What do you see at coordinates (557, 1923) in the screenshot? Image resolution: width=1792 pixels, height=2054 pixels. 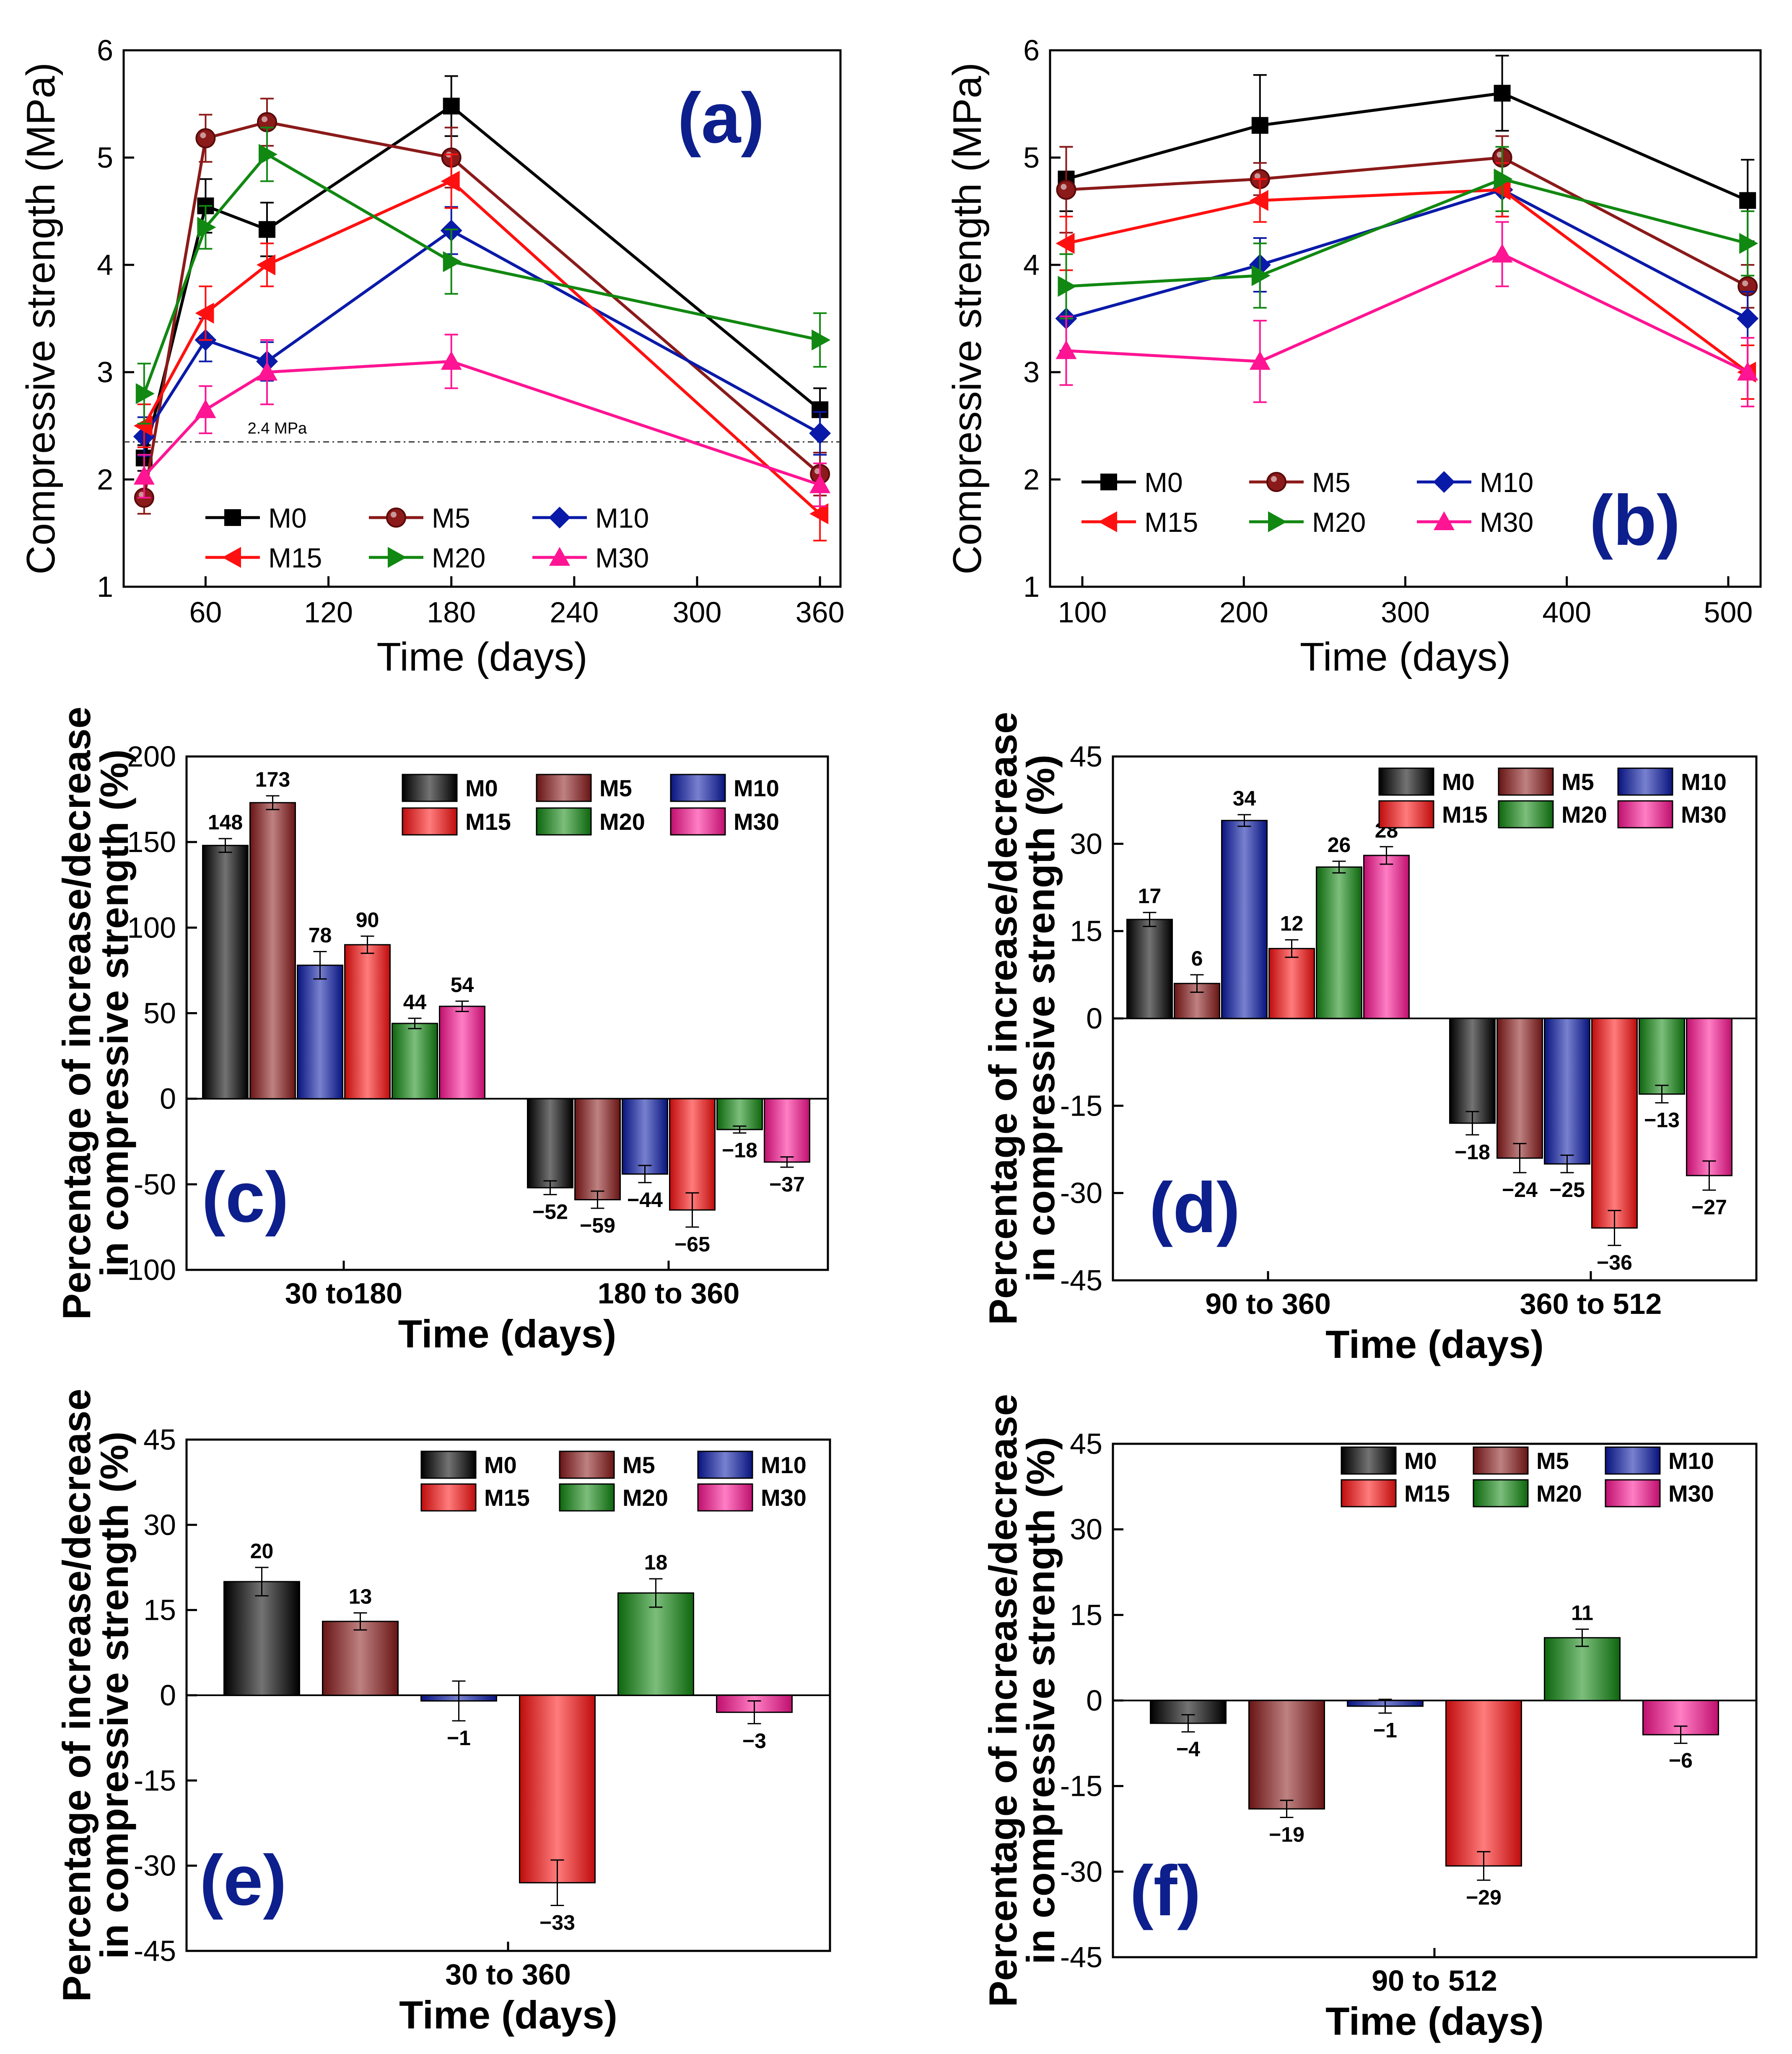 I see `data-label: −33` at bounding box center [557, 1923].